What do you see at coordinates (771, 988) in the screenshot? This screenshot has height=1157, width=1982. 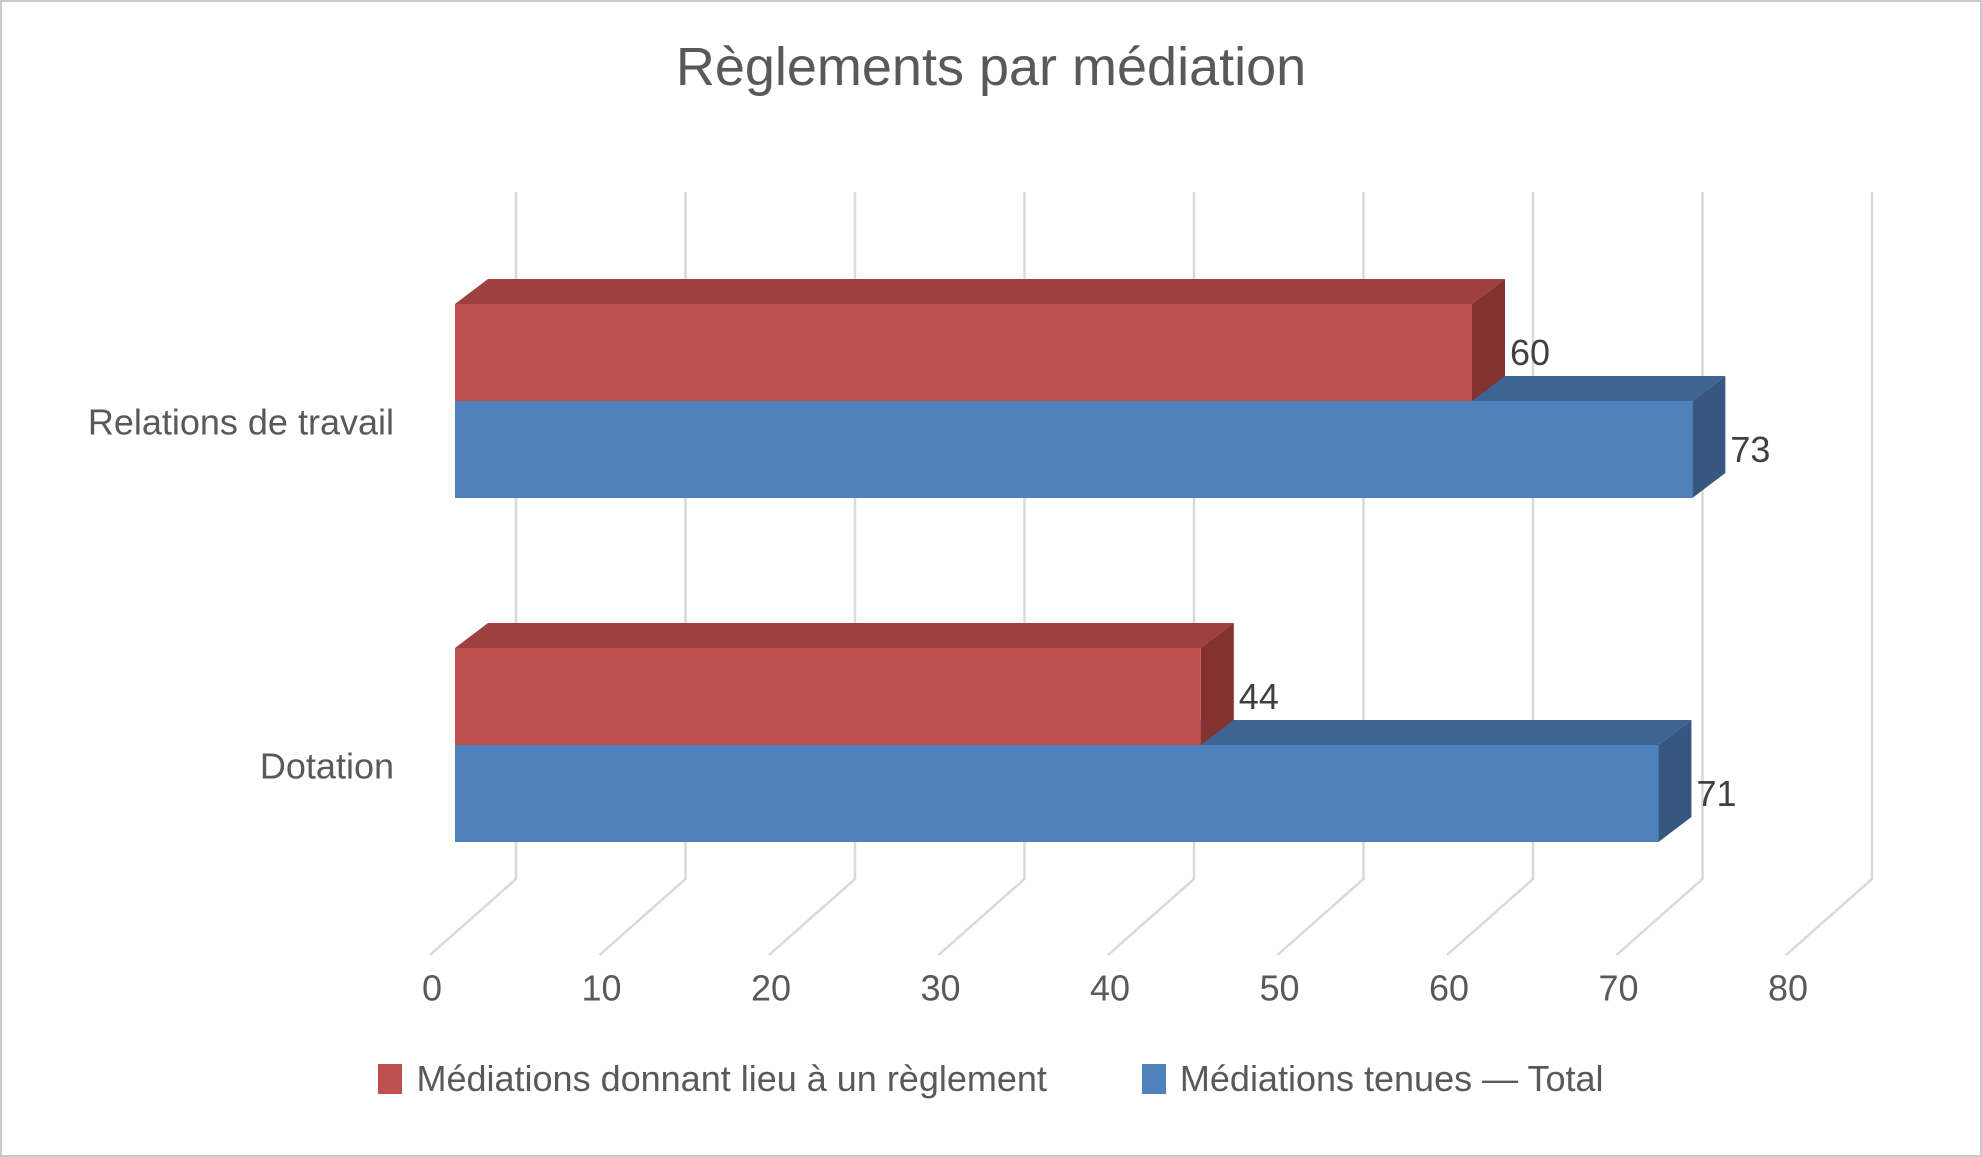 I see `x-tick-label: 20` at bounding box center [771, 988].